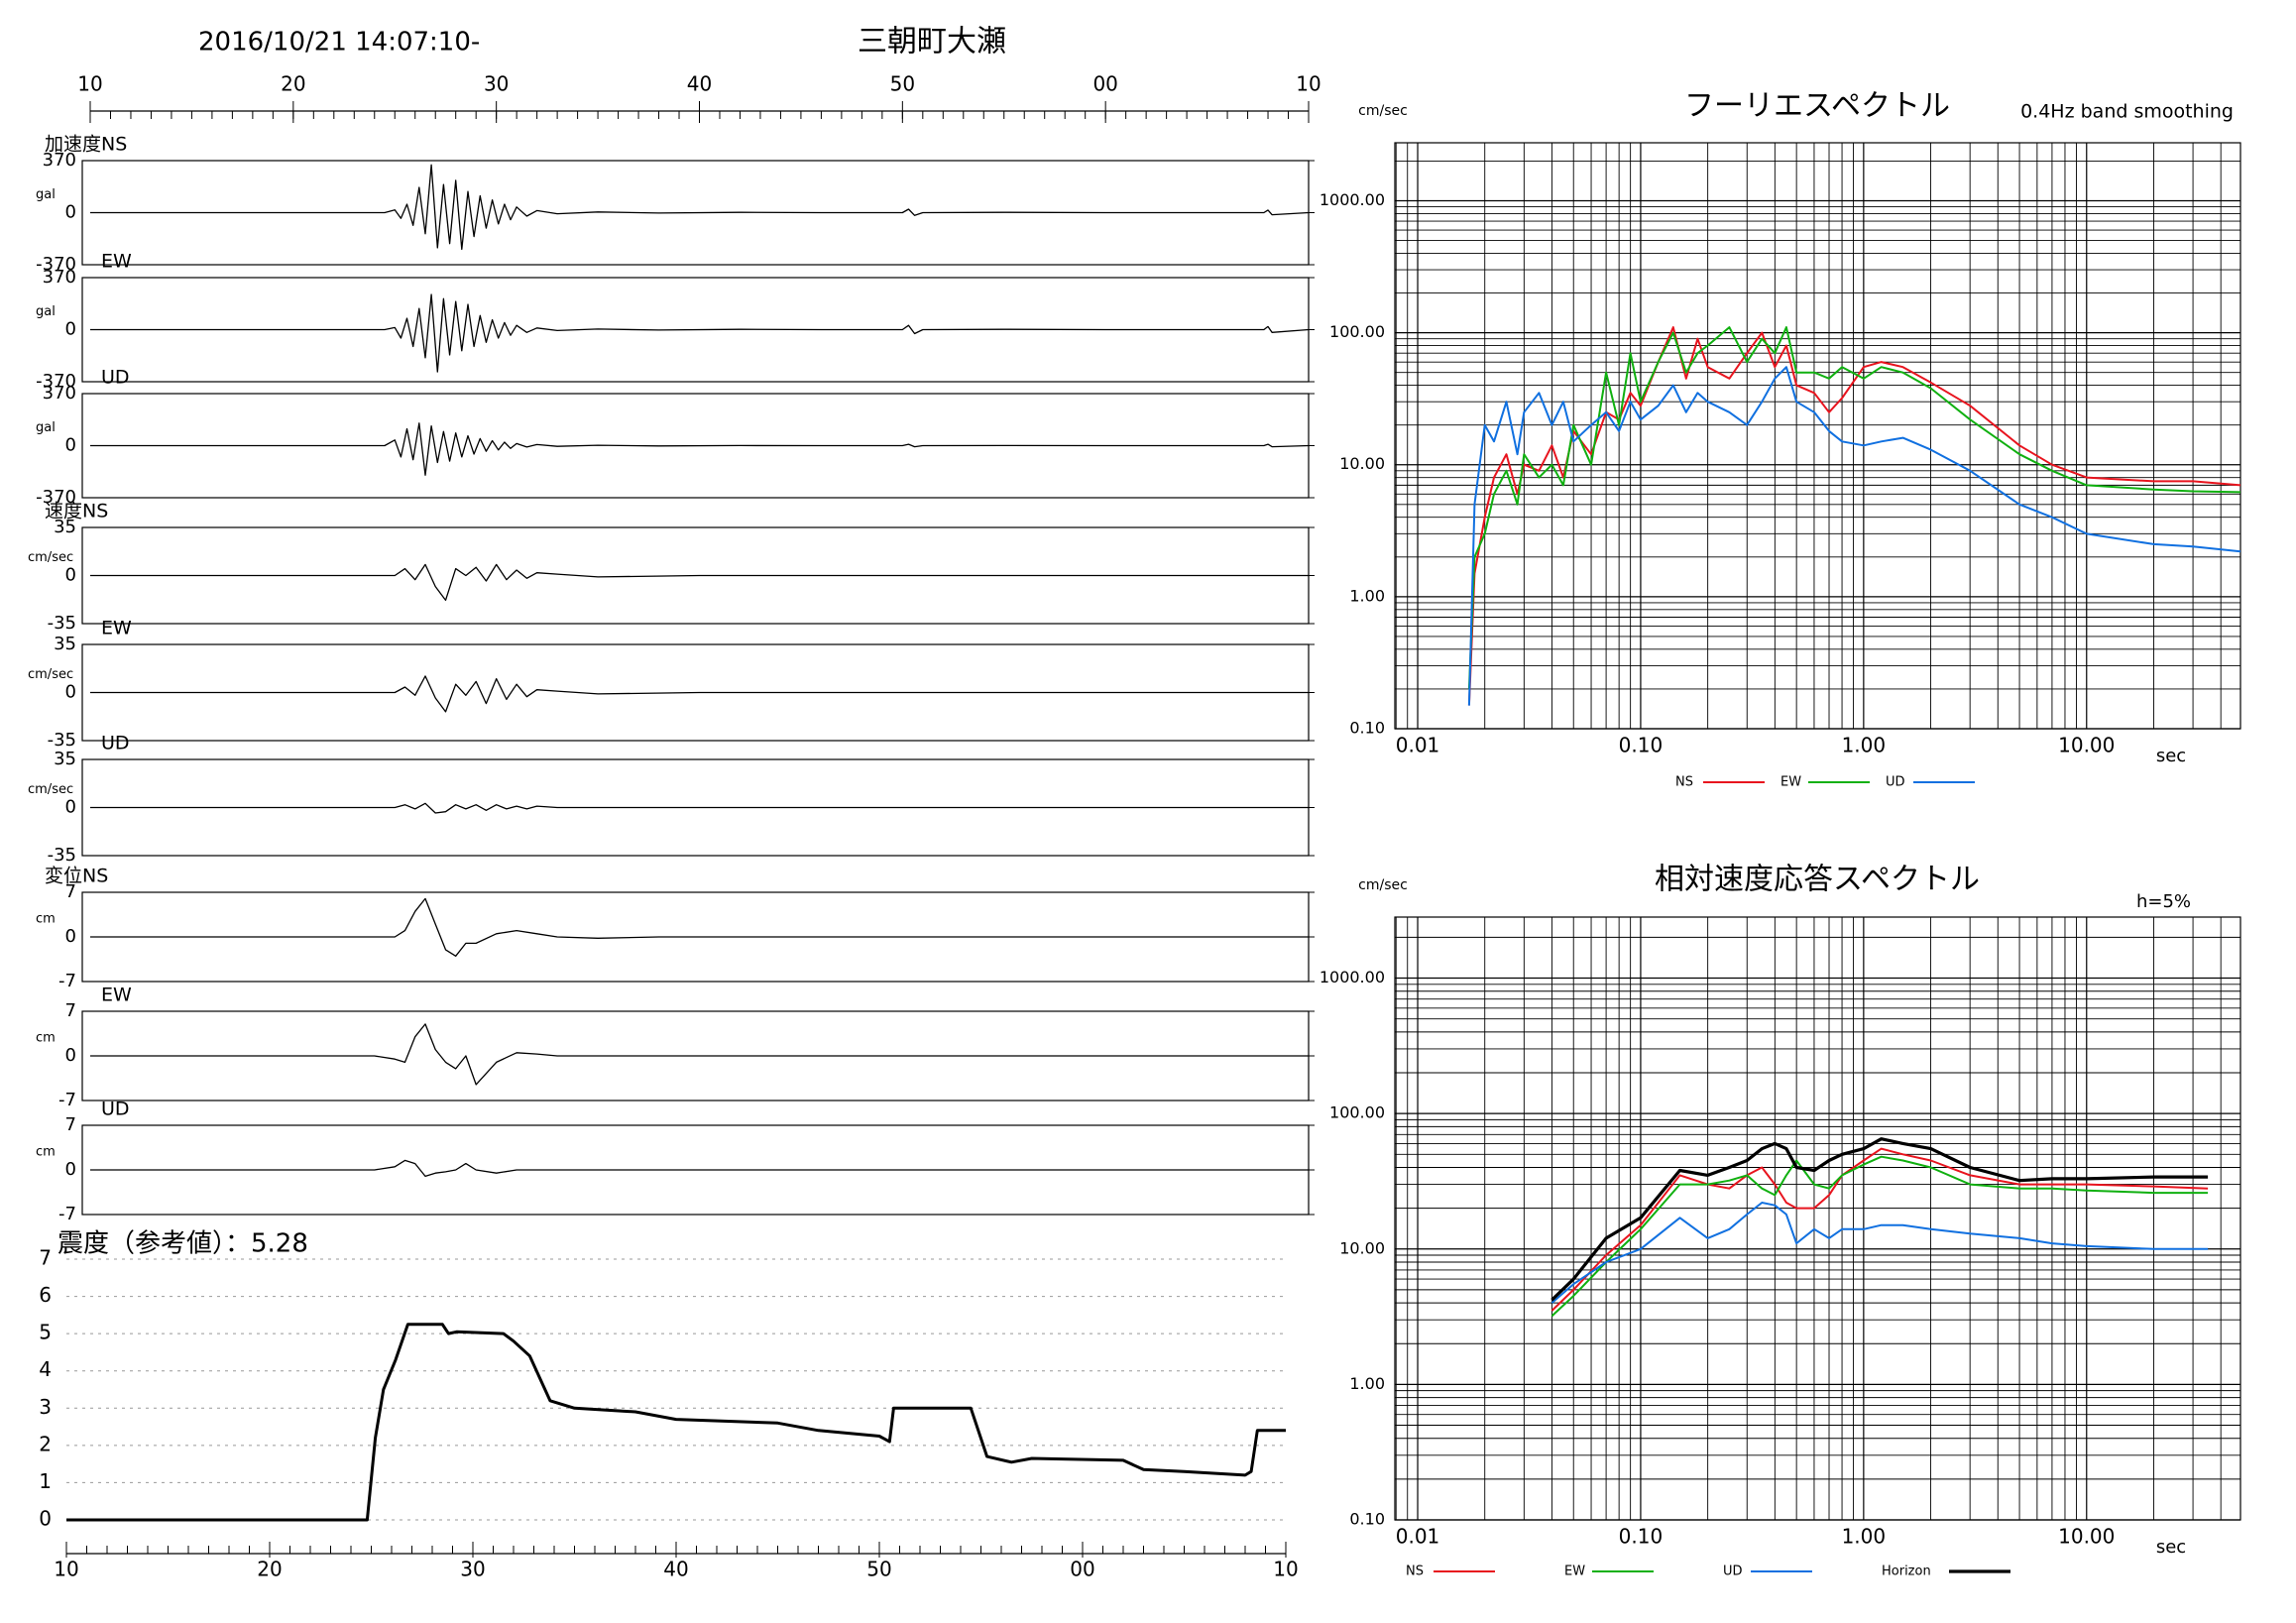 This screenshot has width=2296, height=1623. Describe the element at coordinates (46, 1407) in the screenshot. I see `y-tick-label: 3` at that location.